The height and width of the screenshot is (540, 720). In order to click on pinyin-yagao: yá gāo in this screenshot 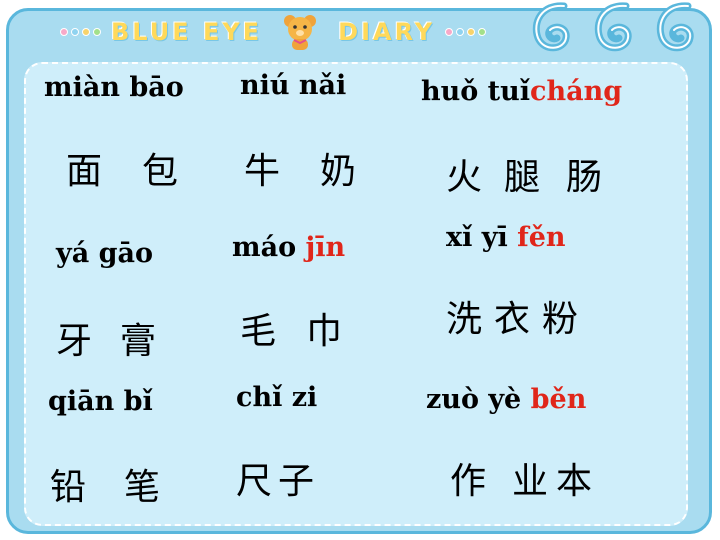, I will do `click(104, 253)`.